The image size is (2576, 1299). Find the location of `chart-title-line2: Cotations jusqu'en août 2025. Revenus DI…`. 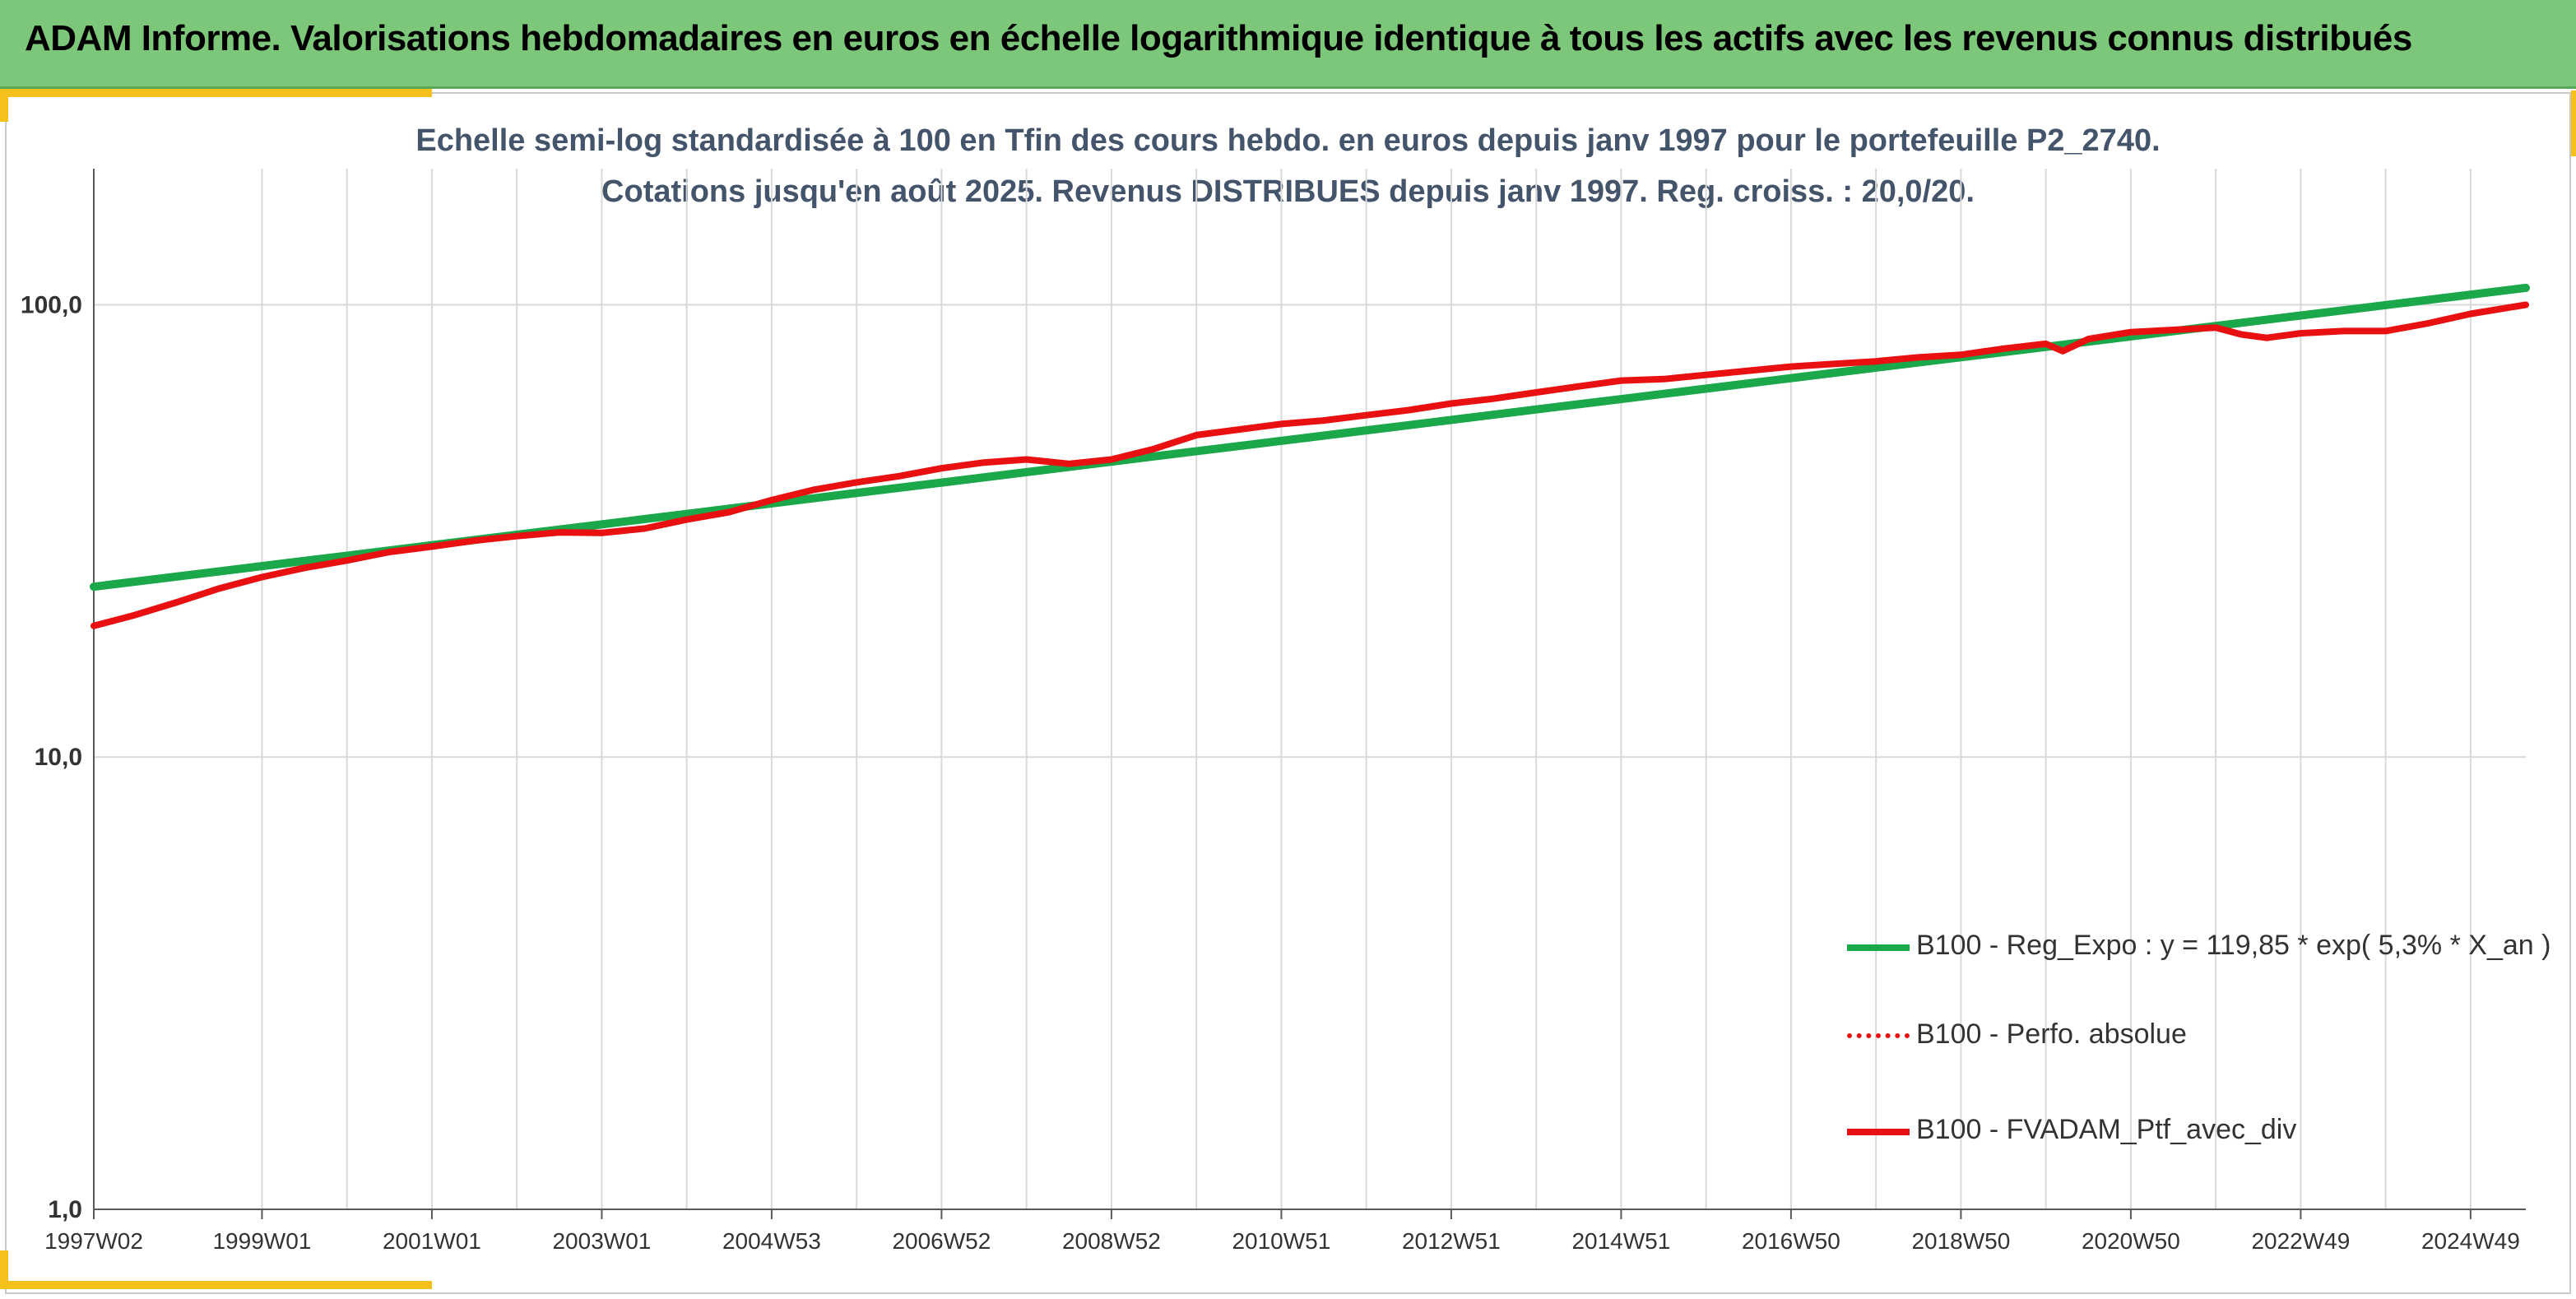

chart-title-line2: Cotations jusqu'en août 2025. Revenus DI… is located at coordinates (1288, 191).